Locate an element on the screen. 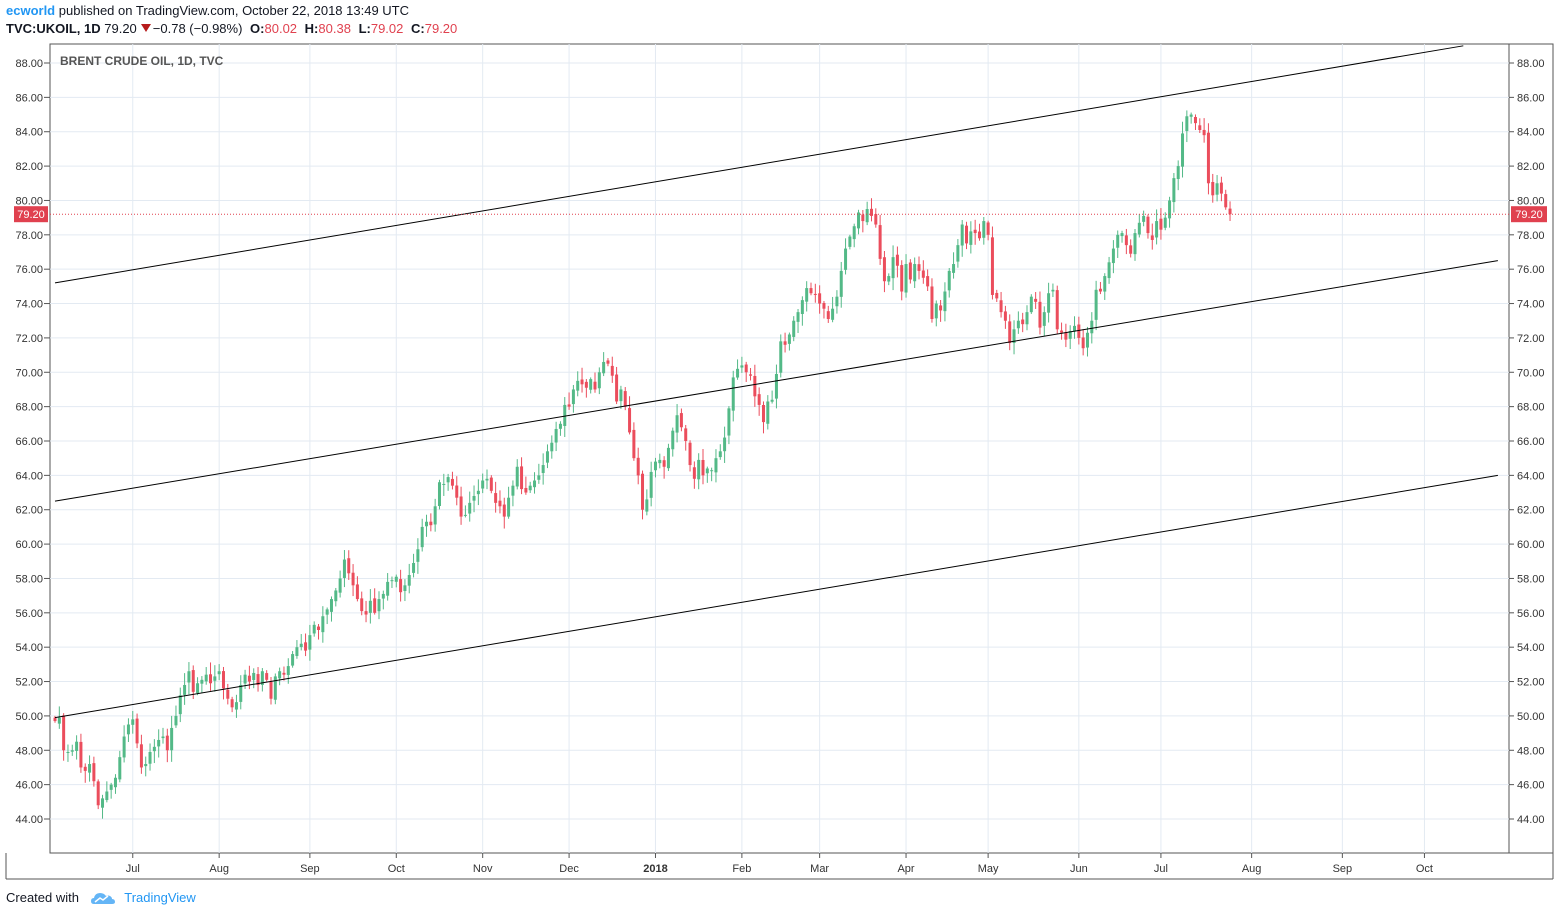  y-tick-label-right: 82.00 is located at coordinates (1531, 167).